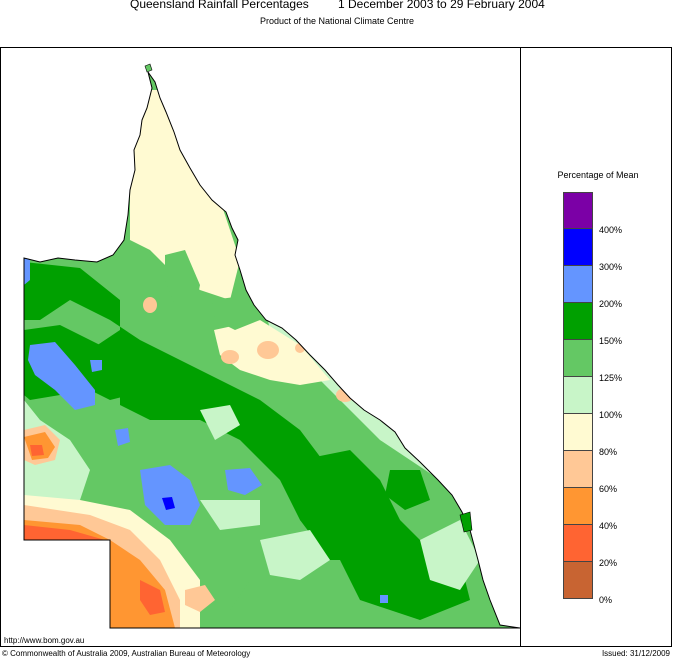 Image resolution: width=674 pixels, height=658 pixels. I want to click on legend-tick-label: 0%, so click(606, 600).